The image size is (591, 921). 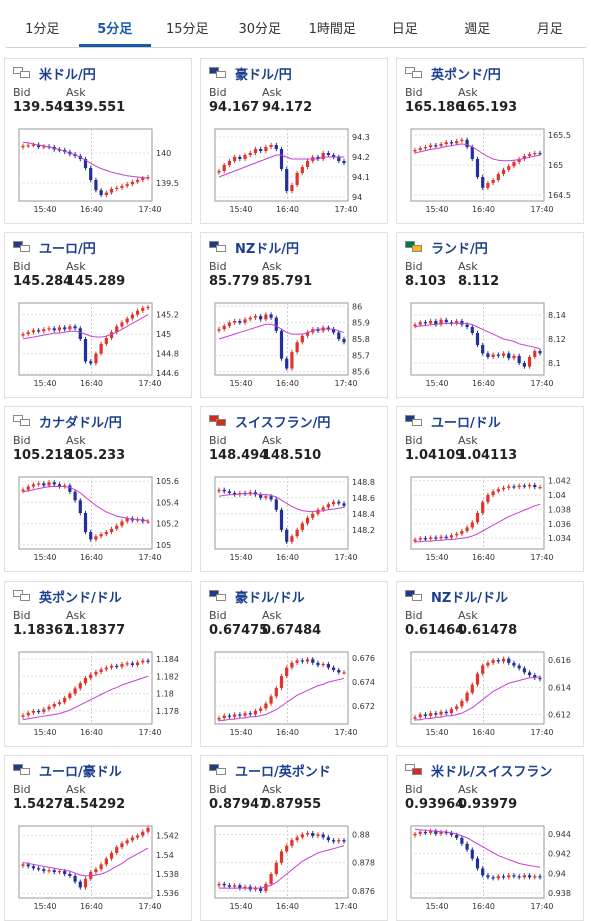 What do you see at coordinates (281, 166) in the screenshot?
I see `moving-average-line` at bounding box center [281, 166].